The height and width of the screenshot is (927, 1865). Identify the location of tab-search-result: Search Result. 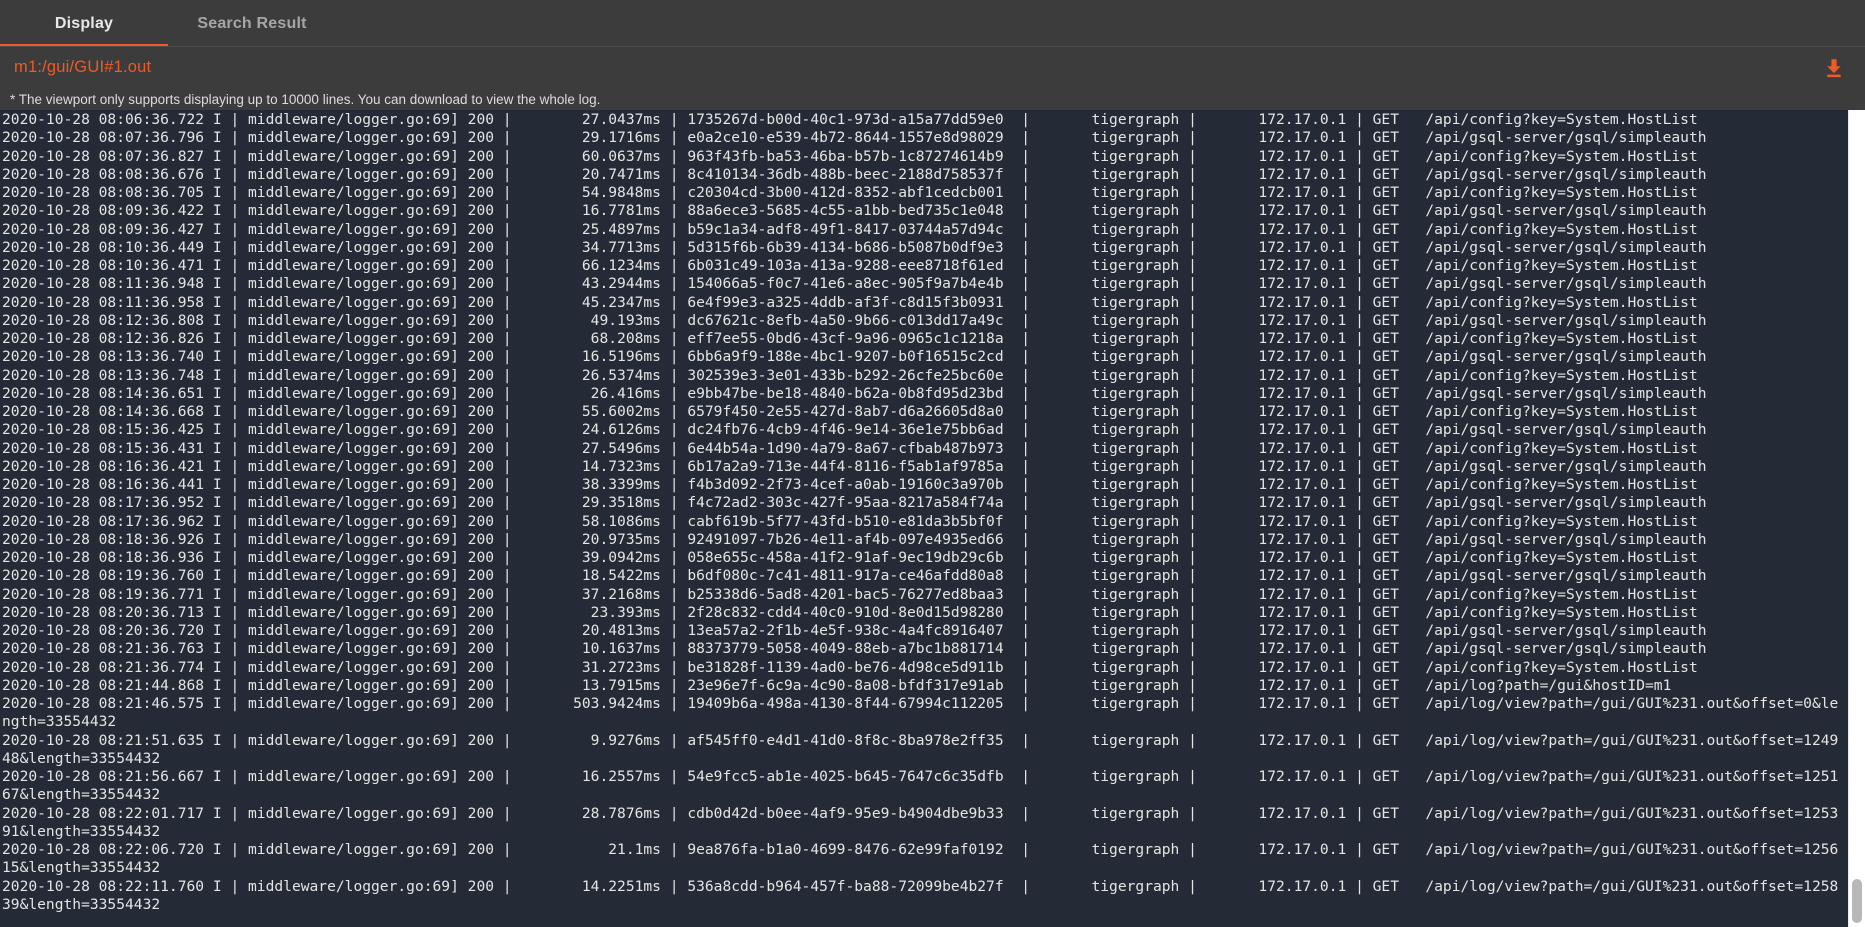
(252, 23).